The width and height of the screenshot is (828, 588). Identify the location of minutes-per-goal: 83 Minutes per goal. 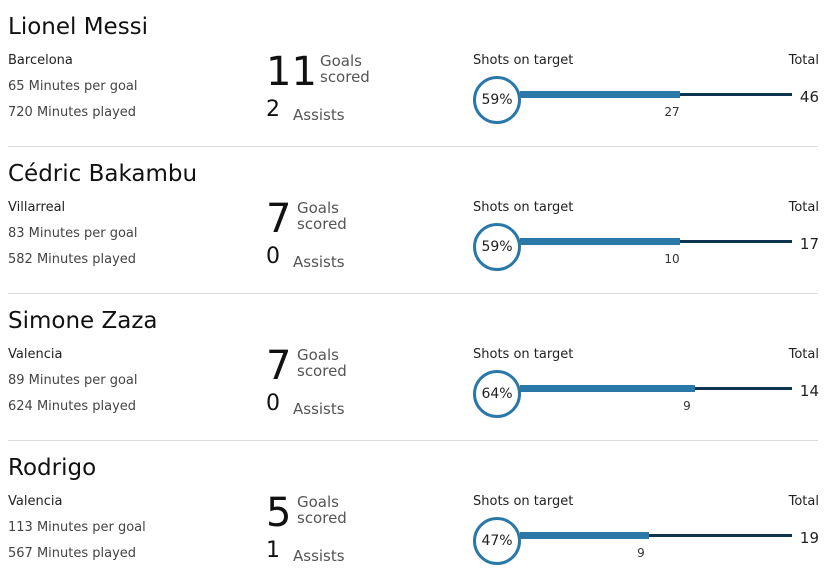
(73, 233).